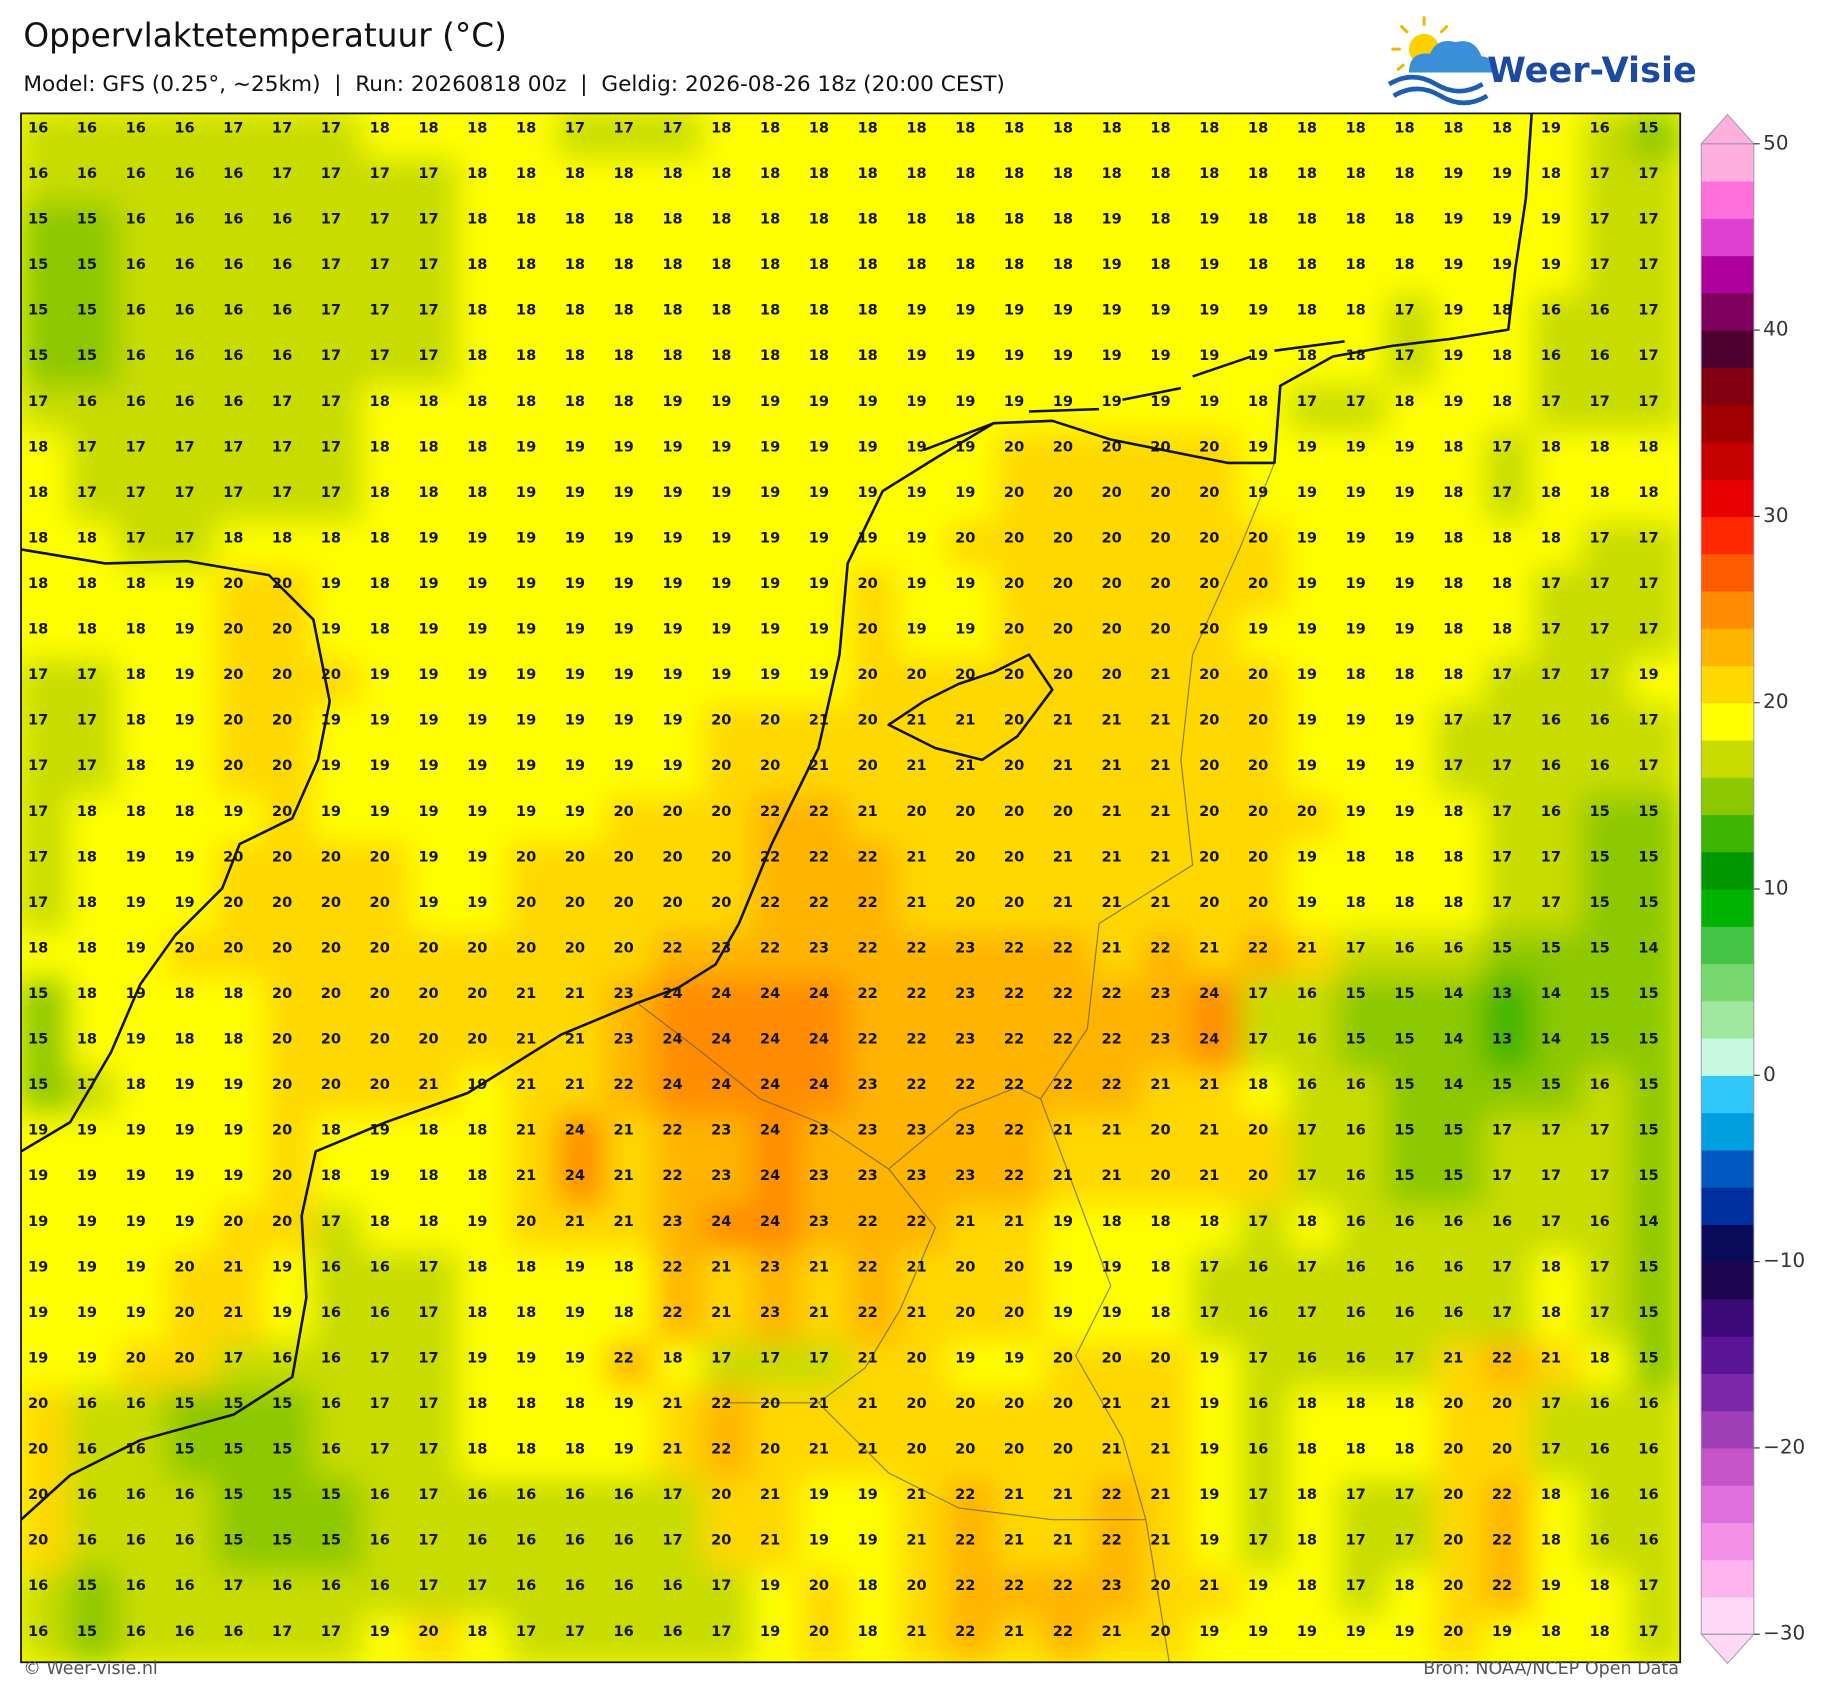 The width and height of the screenshot is (1824, 1681). I want to click on logo: Weer-Visie, so click(1542, 61).